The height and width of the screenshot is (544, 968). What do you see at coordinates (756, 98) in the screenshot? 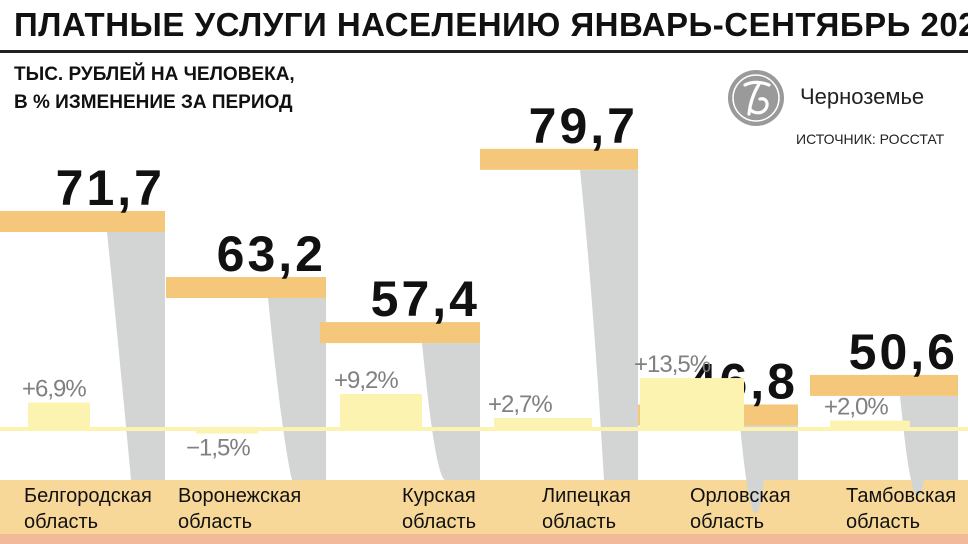
I see `kommersant-k-logo-icon` at bounding box center [756, 98].